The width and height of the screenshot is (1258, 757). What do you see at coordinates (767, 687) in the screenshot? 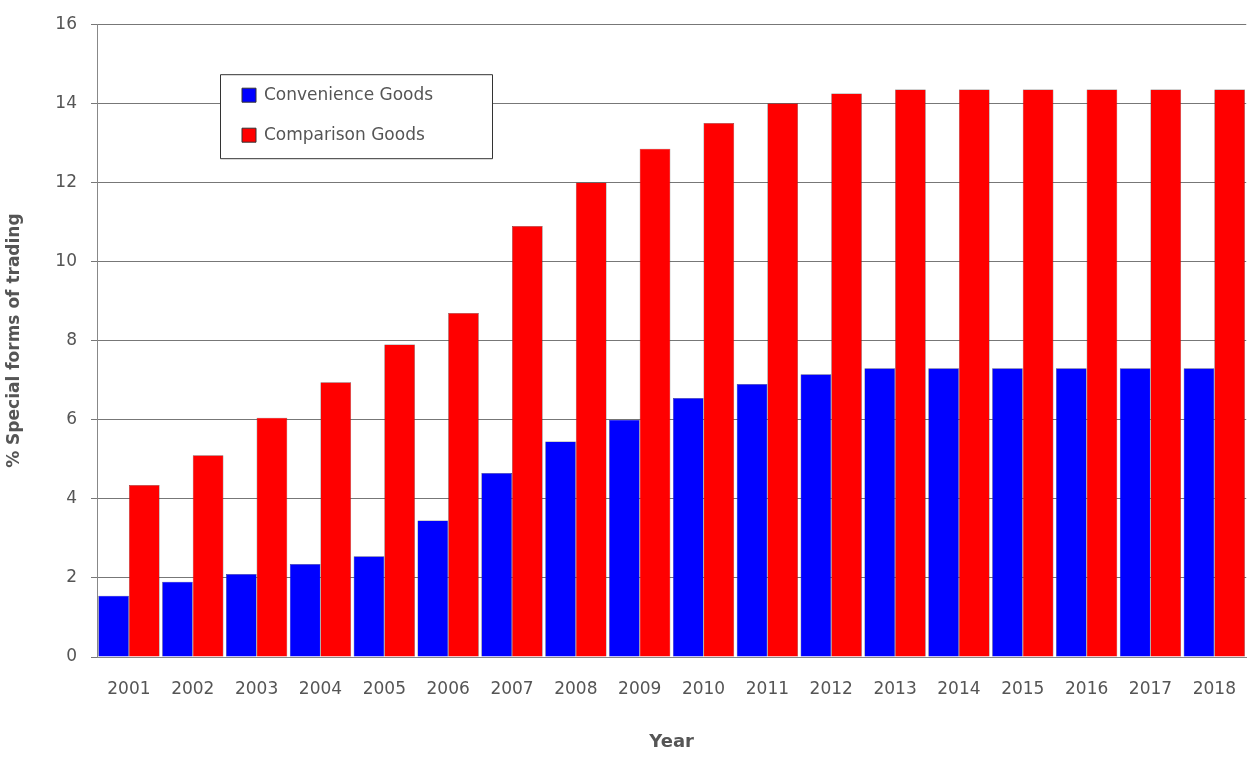
I see `x-tick-label: 2011` at bounding box center [767, 687].